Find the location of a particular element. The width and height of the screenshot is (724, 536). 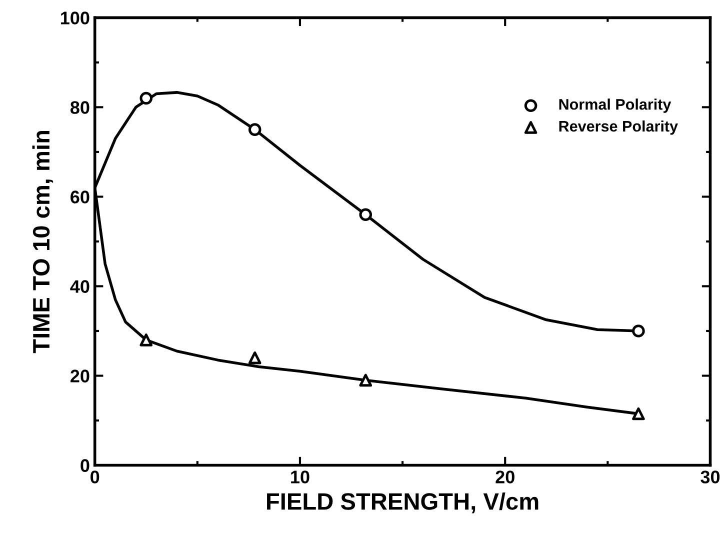

legend-label: Normal Polarity is located at coordinates (615, 105).